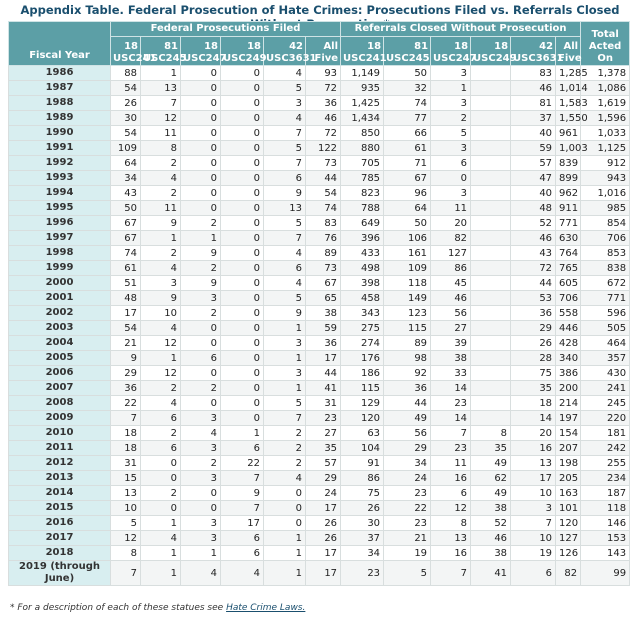  What do you see at coordinates (461, 29) in the screenshot?
I see `group-header: Referrals Closed Without Prosecution` at bounding box center [461, 29].